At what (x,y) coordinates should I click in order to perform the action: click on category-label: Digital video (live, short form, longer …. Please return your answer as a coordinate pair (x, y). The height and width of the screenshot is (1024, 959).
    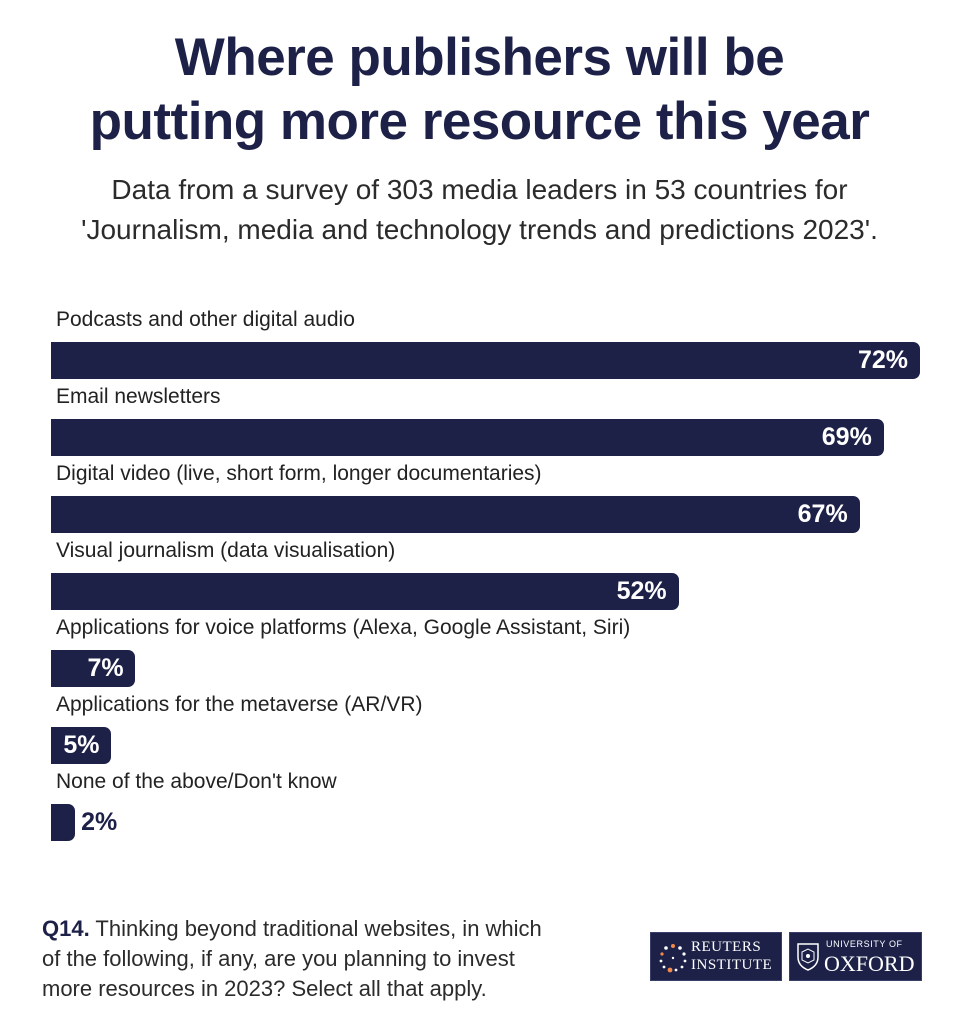
    Looking at the image, I should click on (299, 473).